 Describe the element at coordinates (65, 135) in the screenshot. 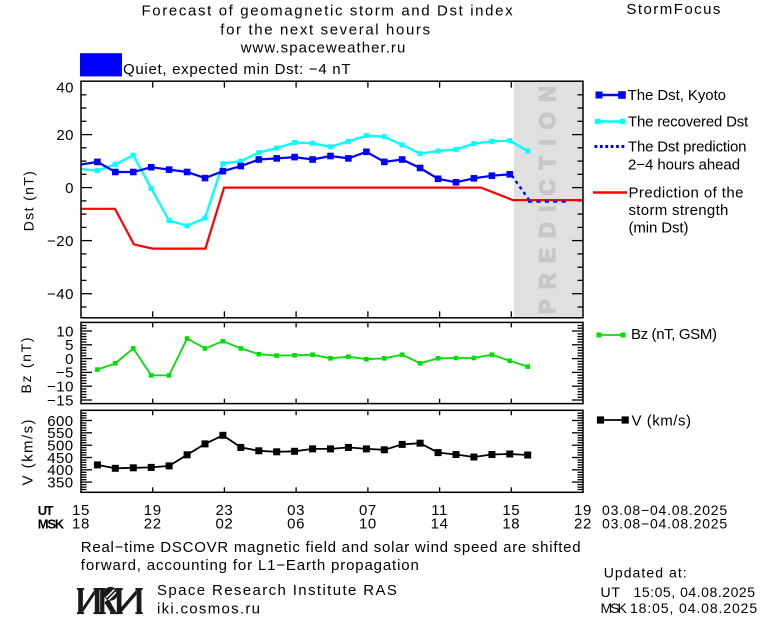

I see `svg-text: 20` at that location.